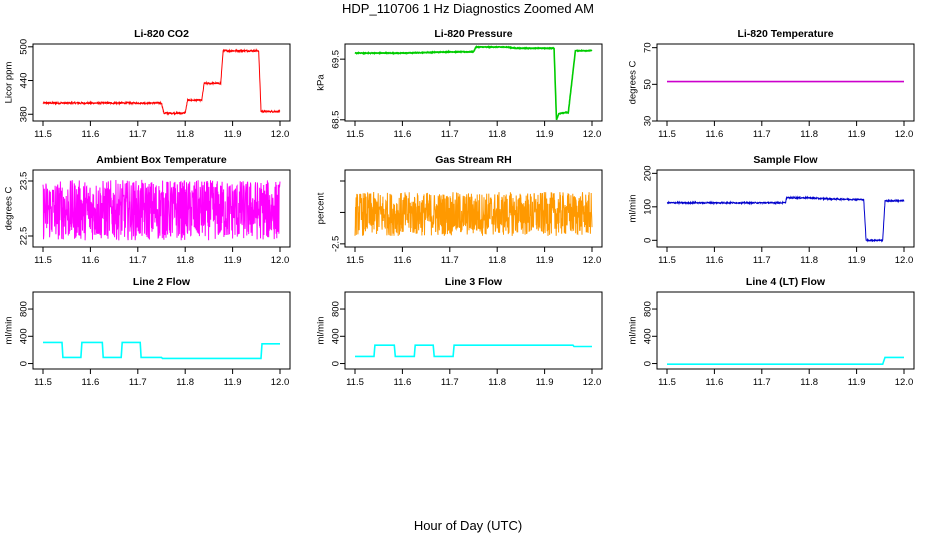  Describe the element at coordinates (785, 160) in the screenshot. I see `plot-title: Sample Flow` at that location.